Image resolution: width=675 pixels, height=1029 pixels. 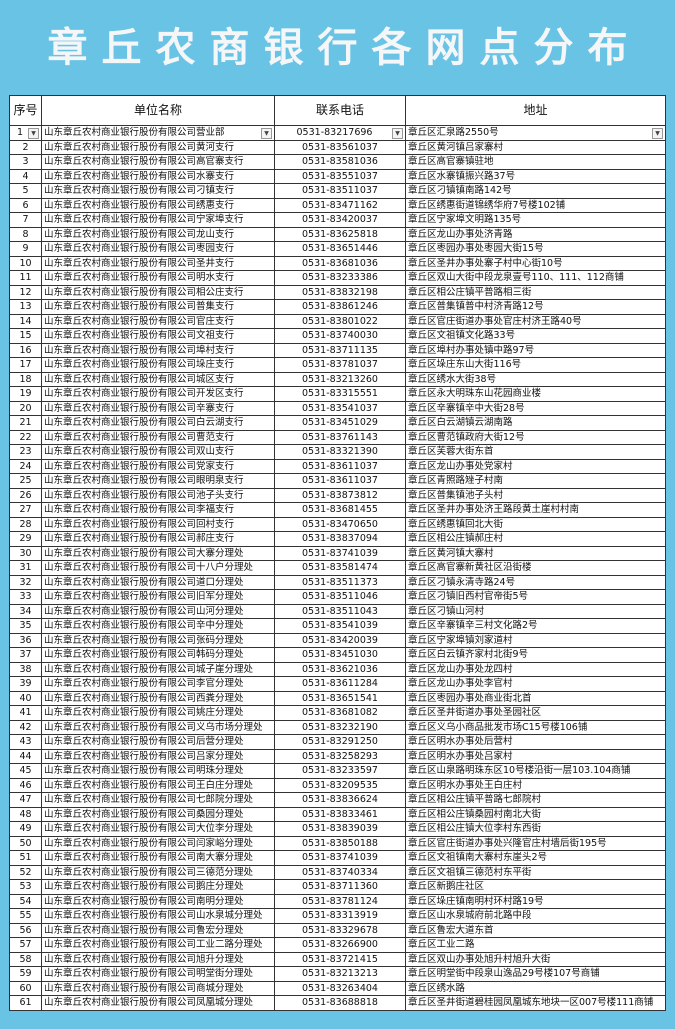 I want to click on row-index: 58, so click(x=25, y=959).